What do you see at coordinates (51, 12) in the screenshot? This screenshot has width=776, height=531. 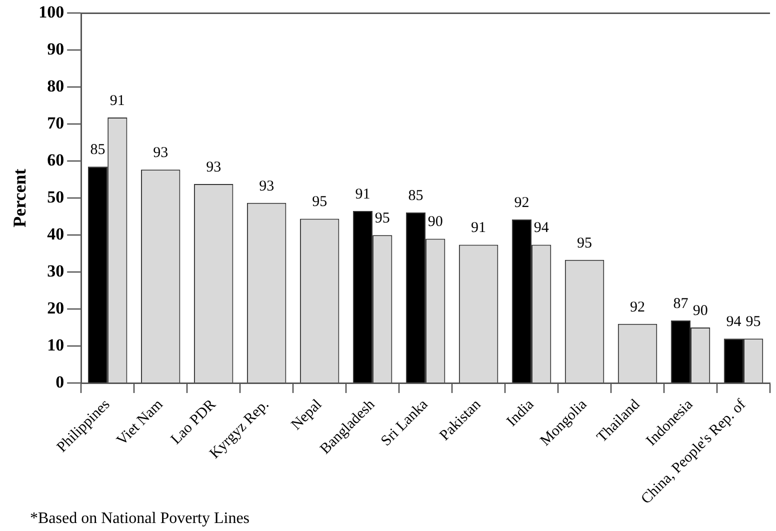 I see `y-tick-label: 100` at bounding box center [51, 12].